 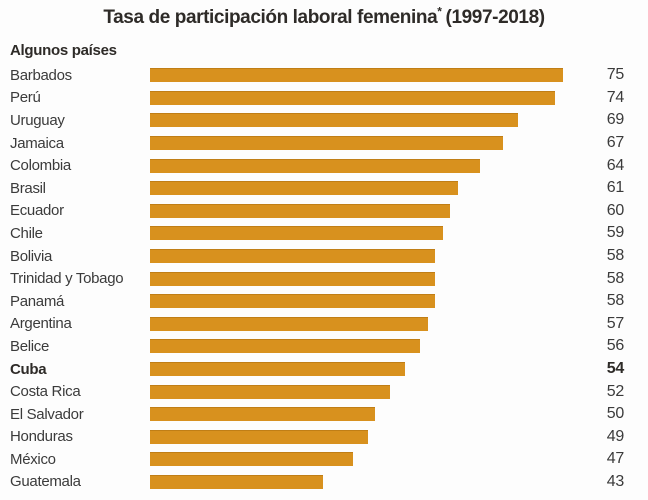 What do you see at coordinates (495, 17) in the screenshot?
I see `chart-title-period: (1997-2018)` at bounding box center [495, 17].